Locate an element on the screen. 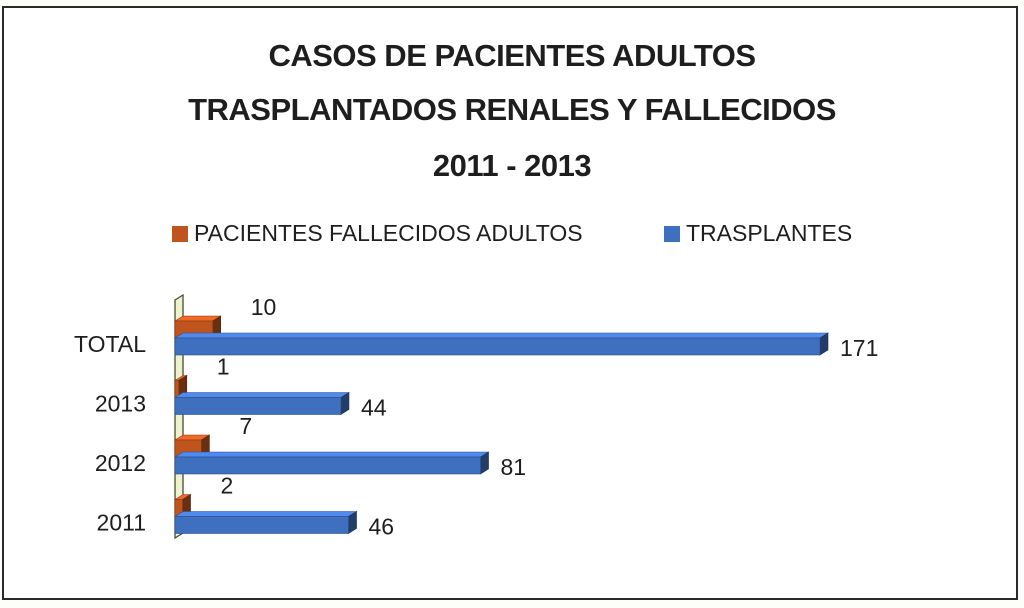 The image size is (1024, 608). data-label-trasplantes-total: 171 is located at coordinates (859, 348).